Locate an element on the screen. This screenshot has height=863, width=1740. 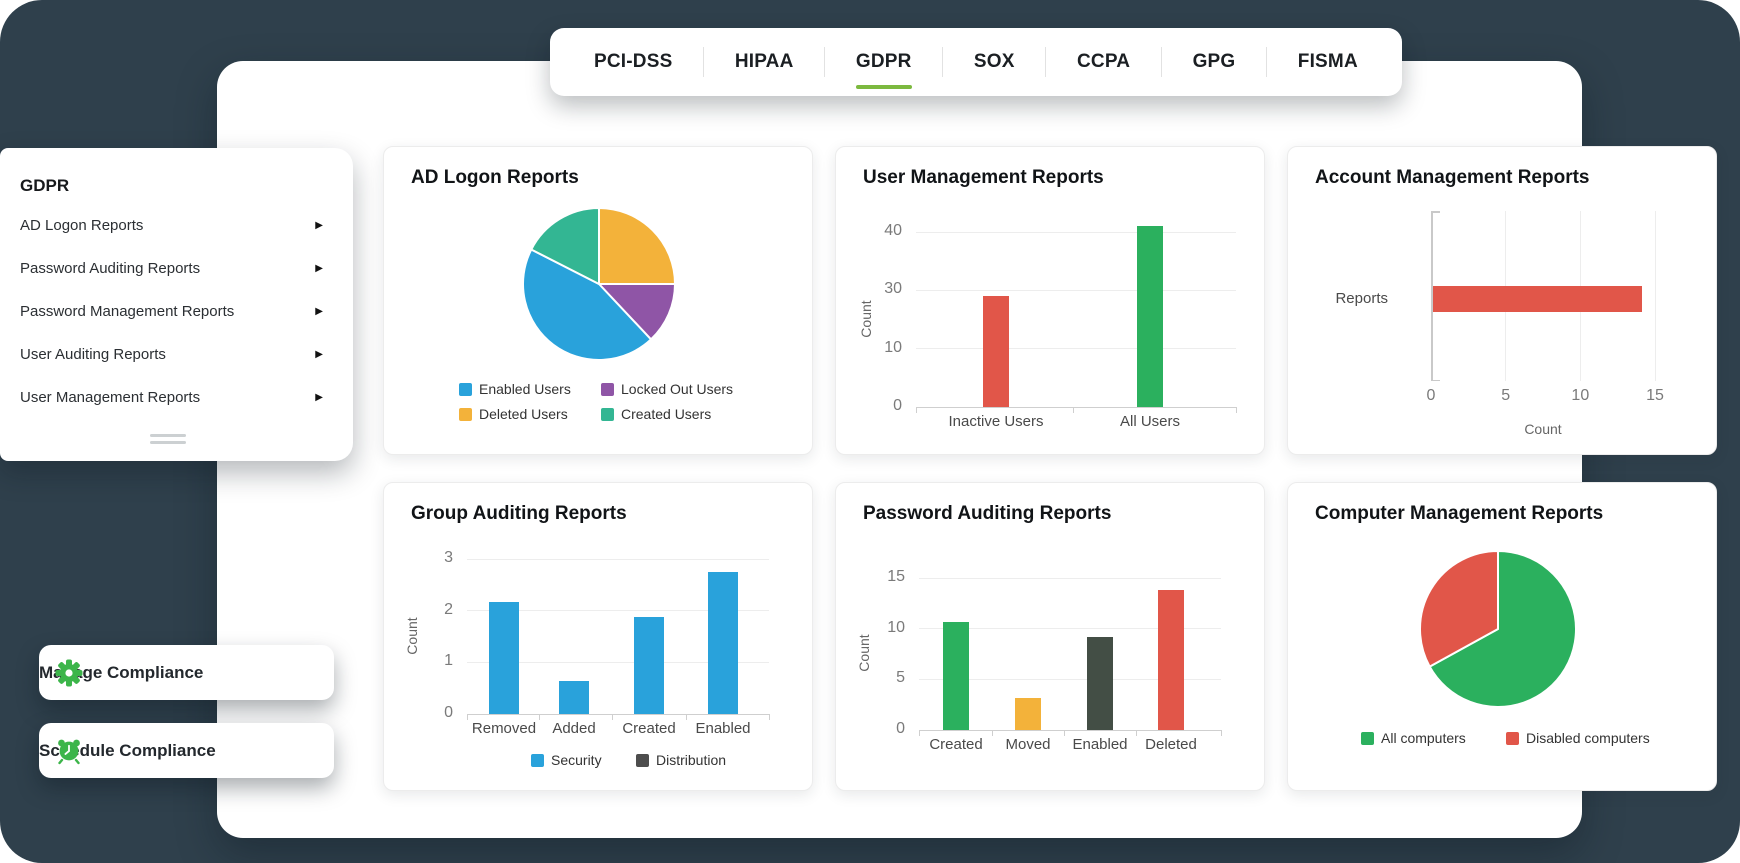
x-category-label: Added is located at coordinates (574, 728).